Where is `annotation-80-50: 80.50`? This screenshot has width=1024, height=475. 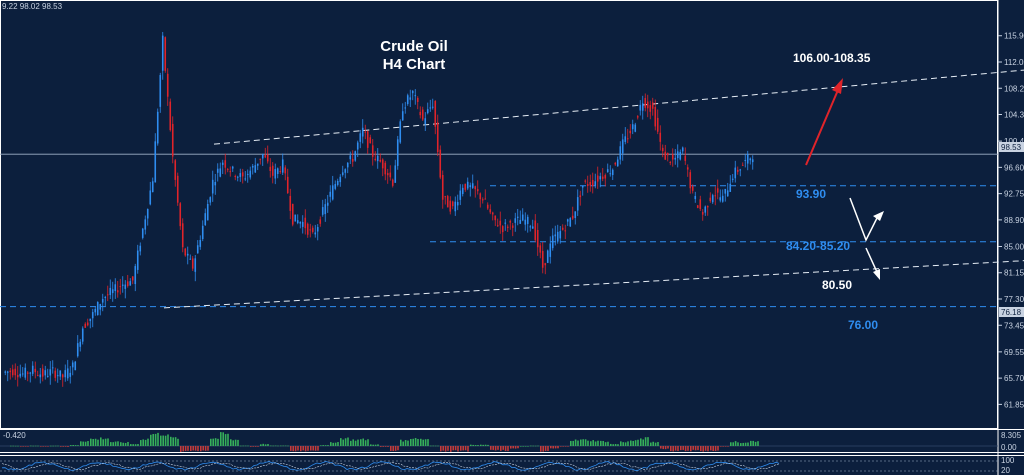
annotation-80-50: 80.50 is located at coordinates (837, 285).